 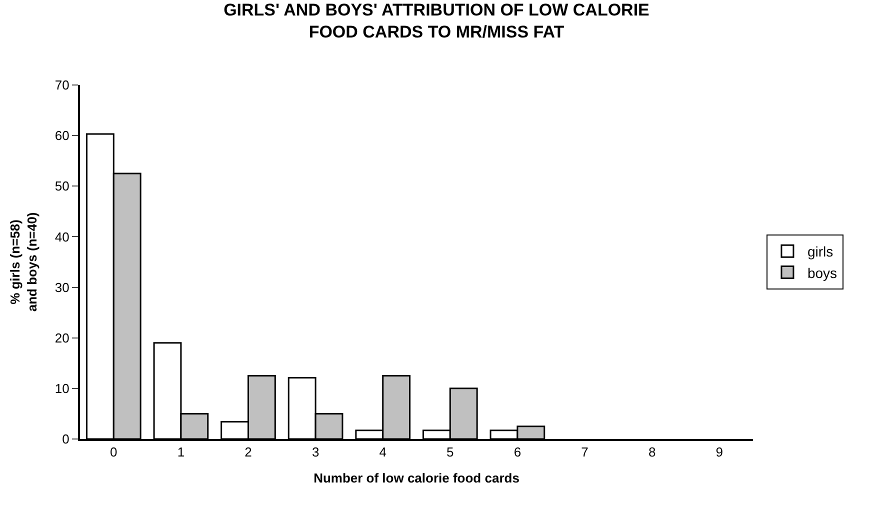 What do you see at coordinates (62, 388) in the screenshot?
I see `y-tick-label: 10` at bounding box center [62, 388].